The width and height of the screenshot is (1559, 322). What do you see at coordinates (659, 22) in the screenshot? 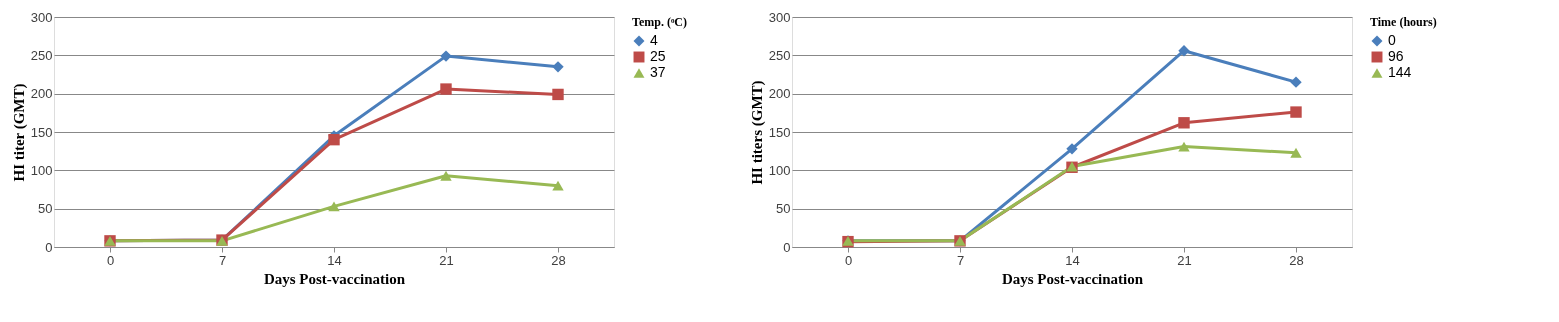
I see `legend-title: Temp. (ᵒC)` at bounding box center [659, 22].